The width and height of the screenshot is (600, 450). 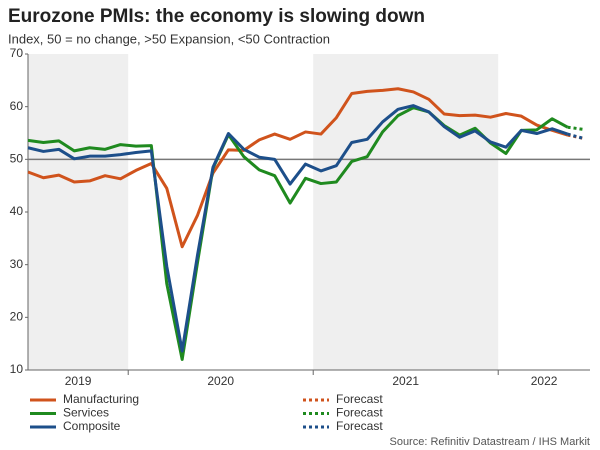 I want to click on x-tick-label: 2019, so click(x=78, y=381).